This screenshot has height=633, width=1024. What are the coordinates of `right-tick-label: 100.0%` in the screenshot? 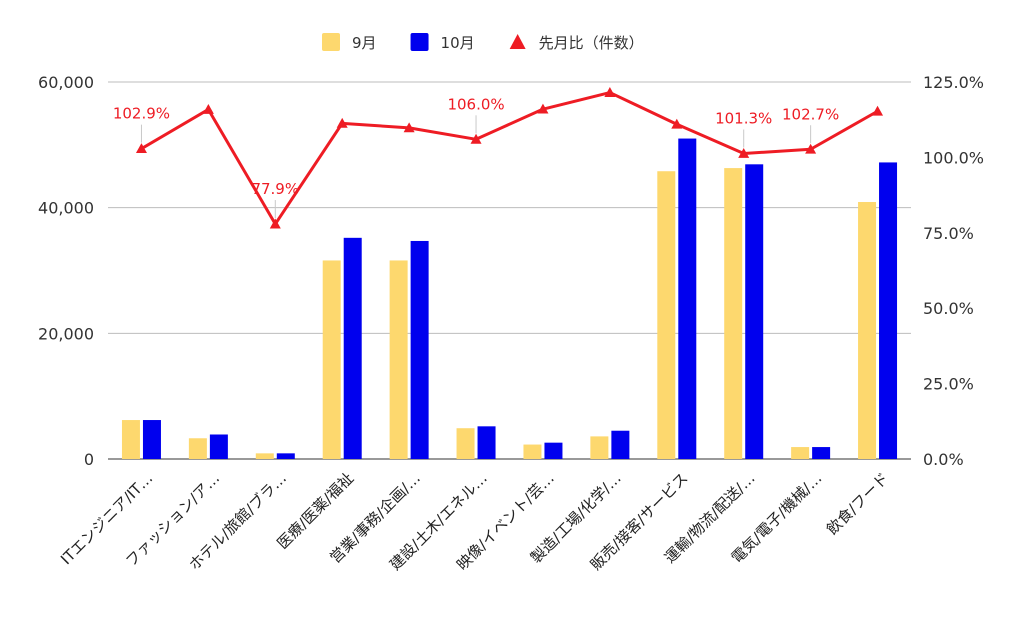 It's located at (953, 157).